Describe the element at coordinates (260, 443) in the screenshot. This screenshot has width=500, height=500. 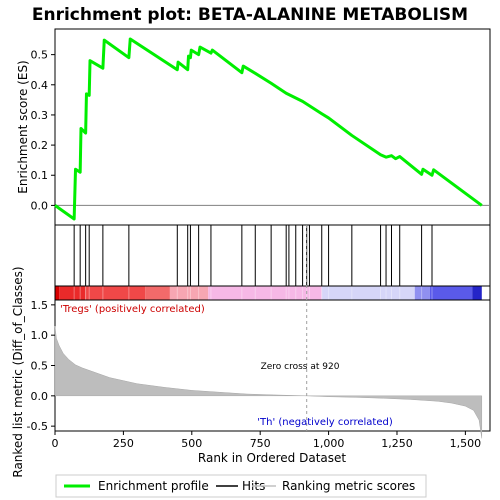
I see `x-tick-label: 750` at that location.